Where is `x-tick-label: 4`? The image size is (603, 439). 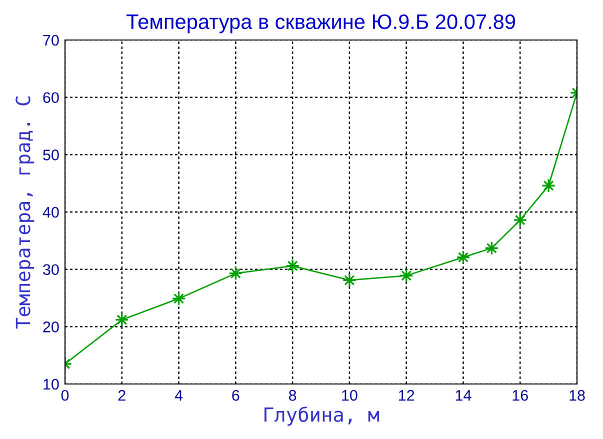
x-tick-label: 4 is located at coordinates (178, 395).